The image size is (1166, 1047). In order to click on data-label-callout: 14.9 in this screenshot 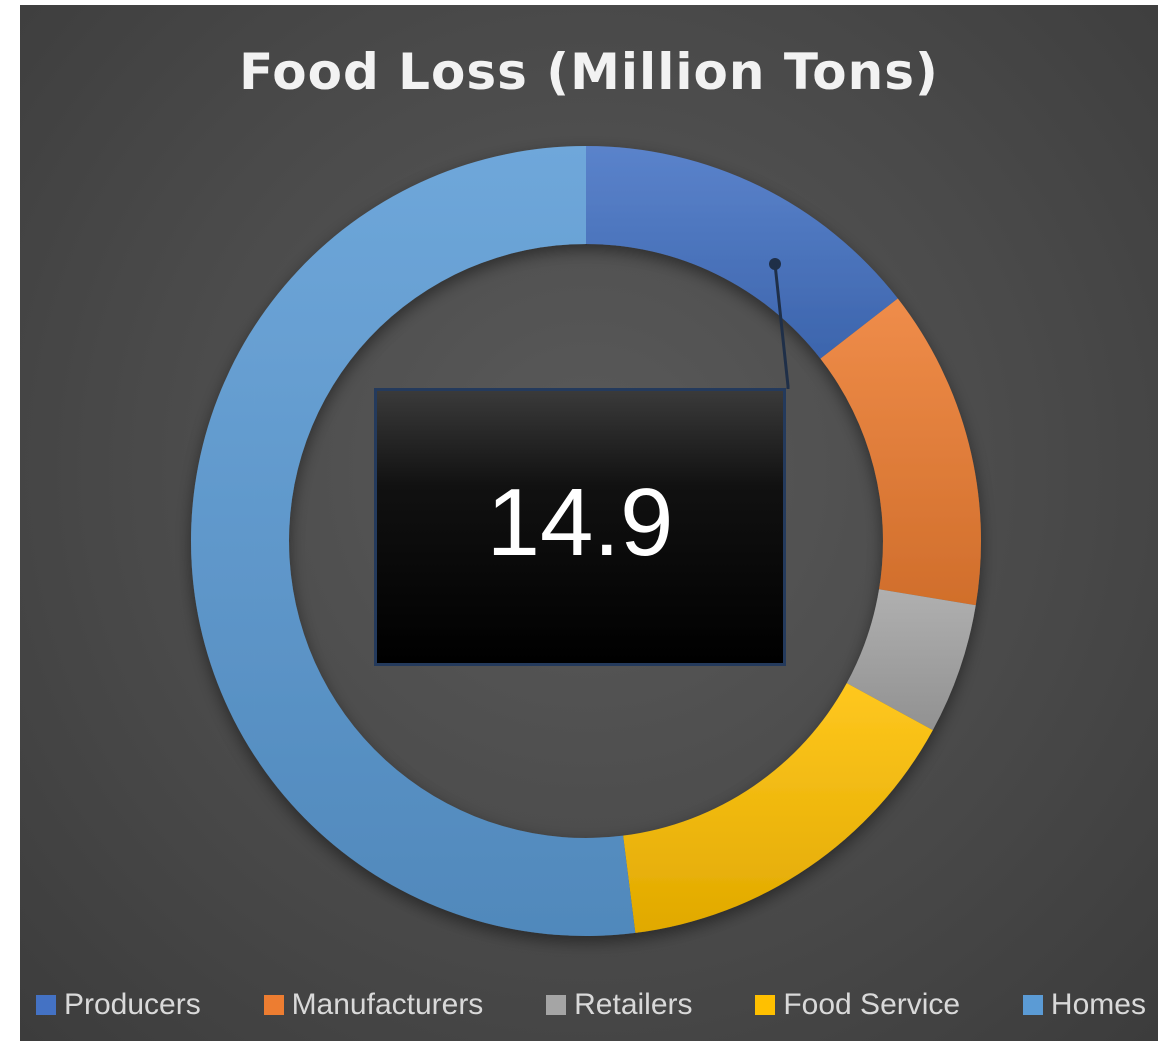, I will do `click(580, 527)`.